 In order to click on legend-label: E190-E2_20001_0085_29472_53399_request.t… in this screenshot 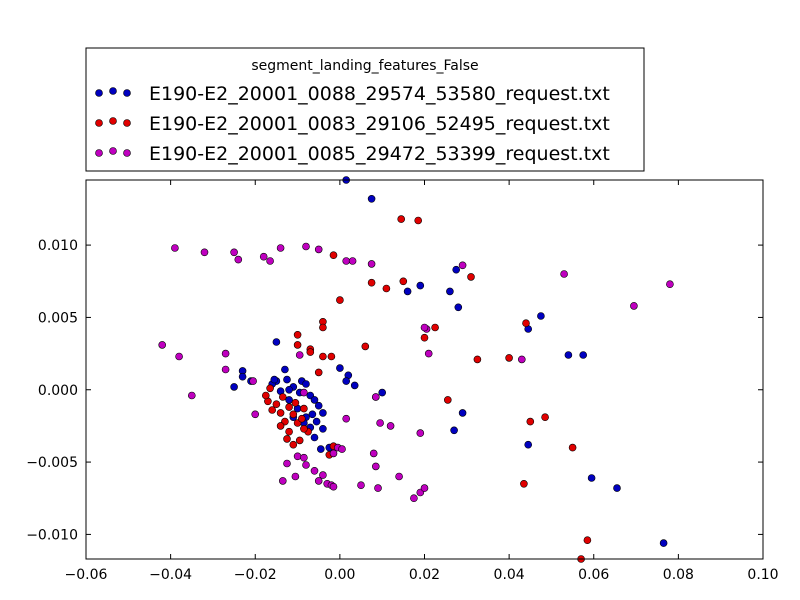, I will do `click(379, 154)`.